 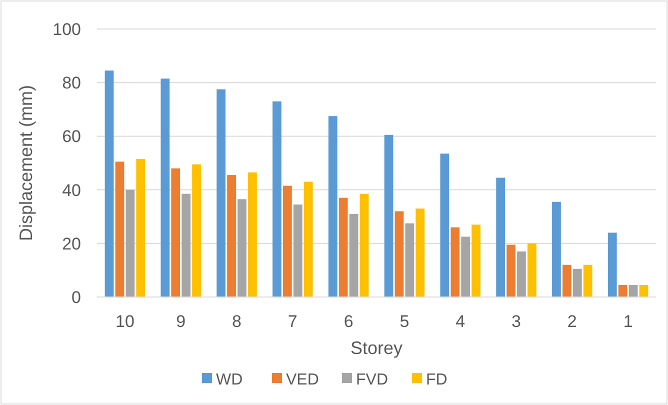 What do you see at coordinates (26, 163) in the screenshot?
I see `y-axis-title: Displacement (mm)` at bounding box center [26, 163].